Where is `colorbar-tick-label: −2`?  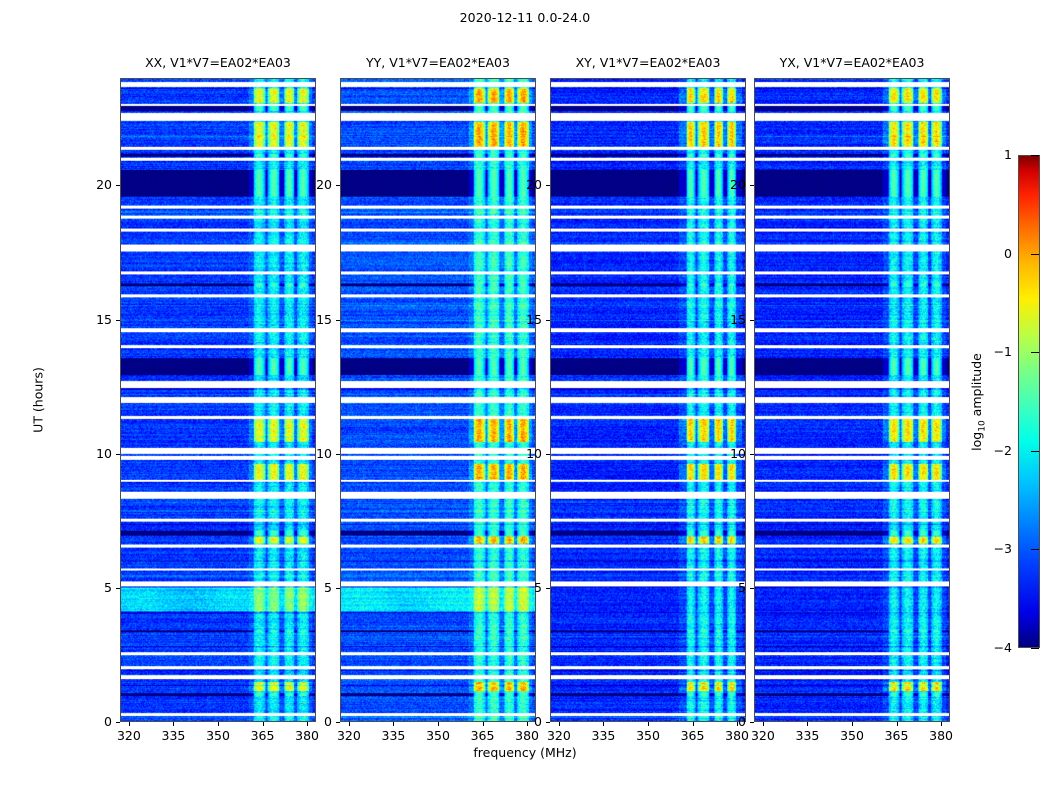 colorbar-tick-label: −2 is located at coordinates (1002, 450).